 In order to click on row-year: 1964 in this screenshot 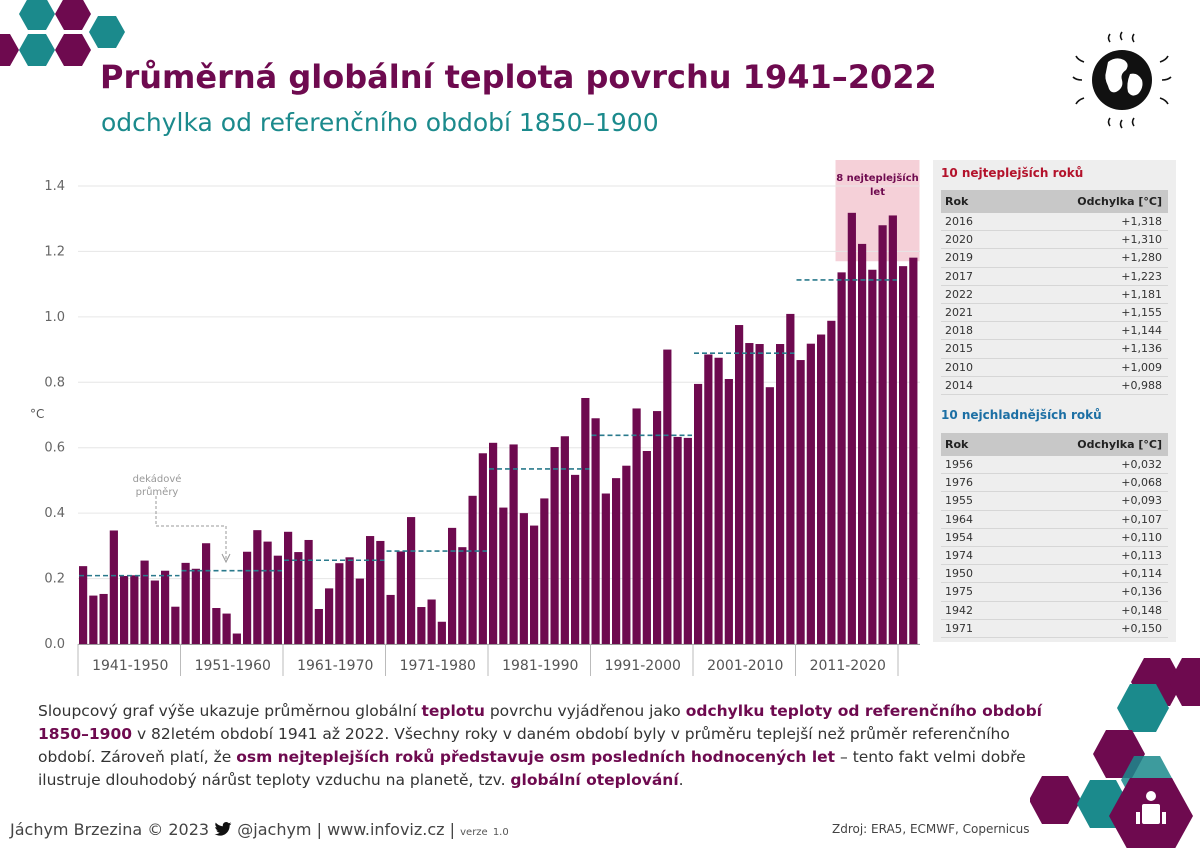, I will do `click(959, 519)`.